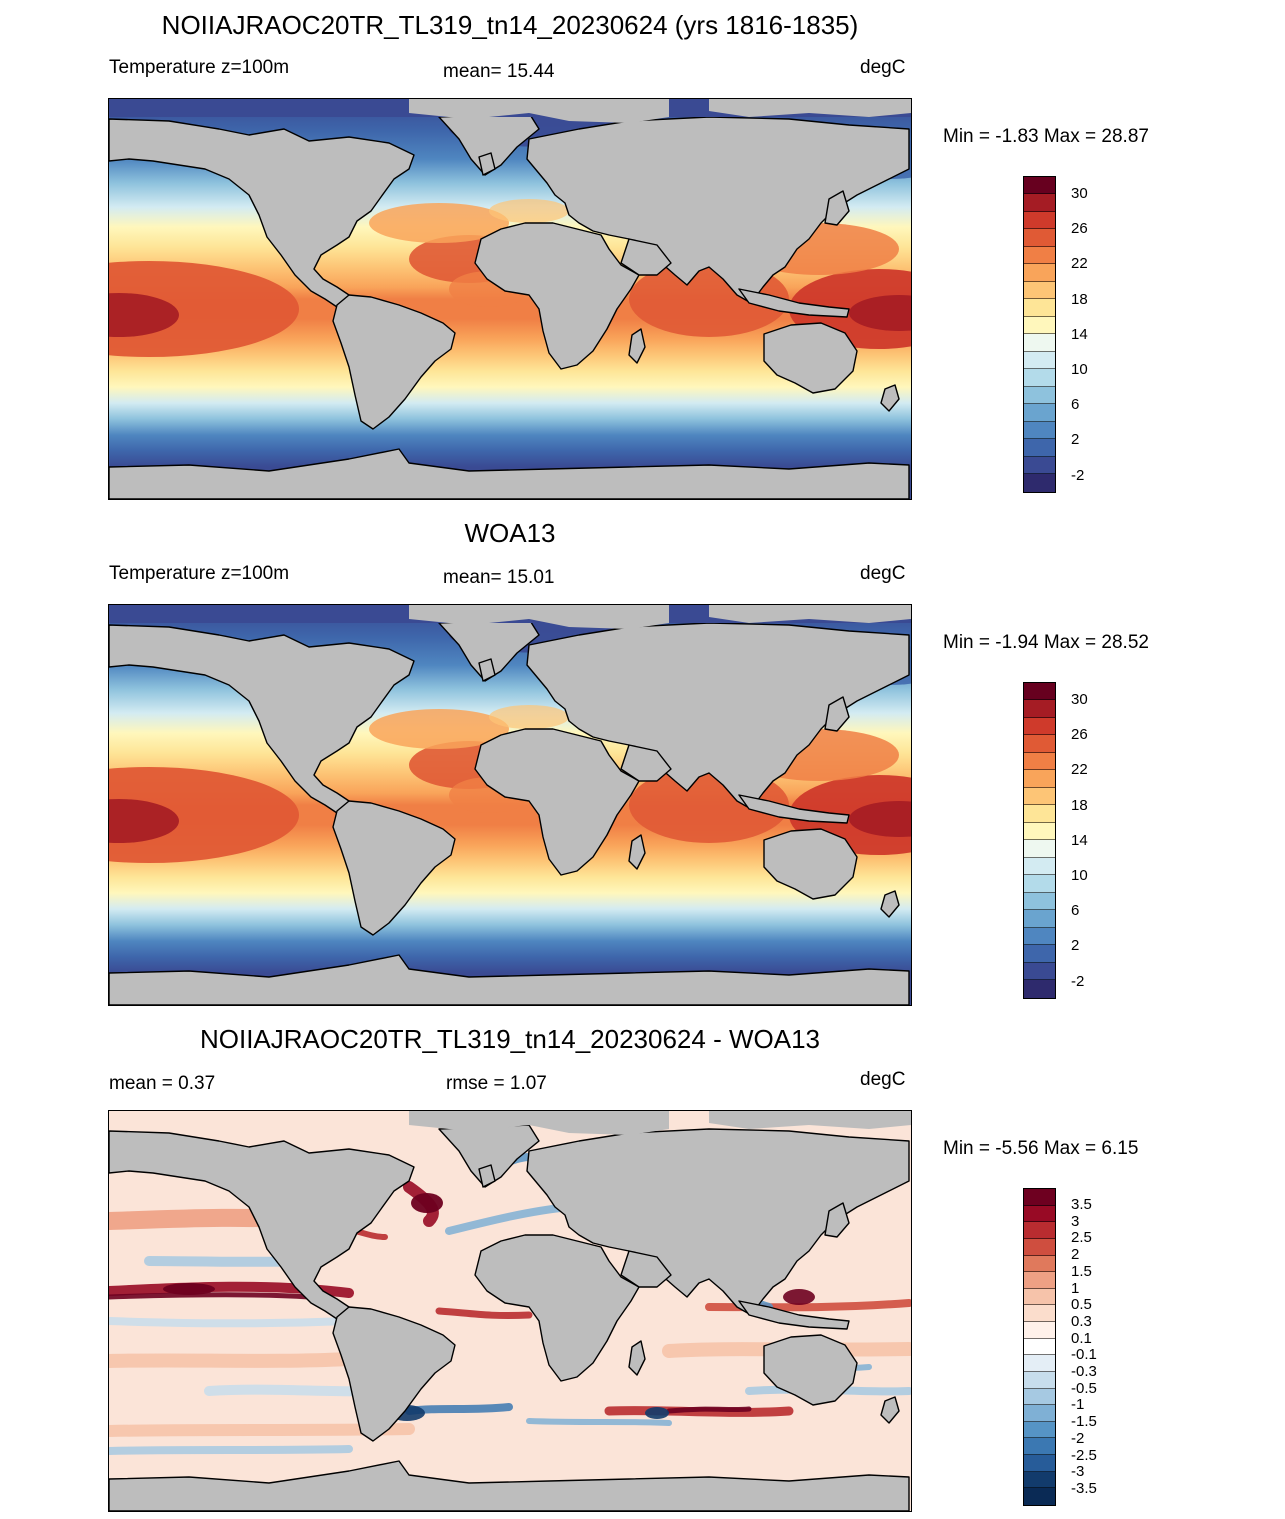 This screenshot has width=1285, height=1519. What do you see at coordinates (1084, 1388) in the screenshot?
I see `colorbar-tick-label: -0.5` at bounding box center [1084, 1388].